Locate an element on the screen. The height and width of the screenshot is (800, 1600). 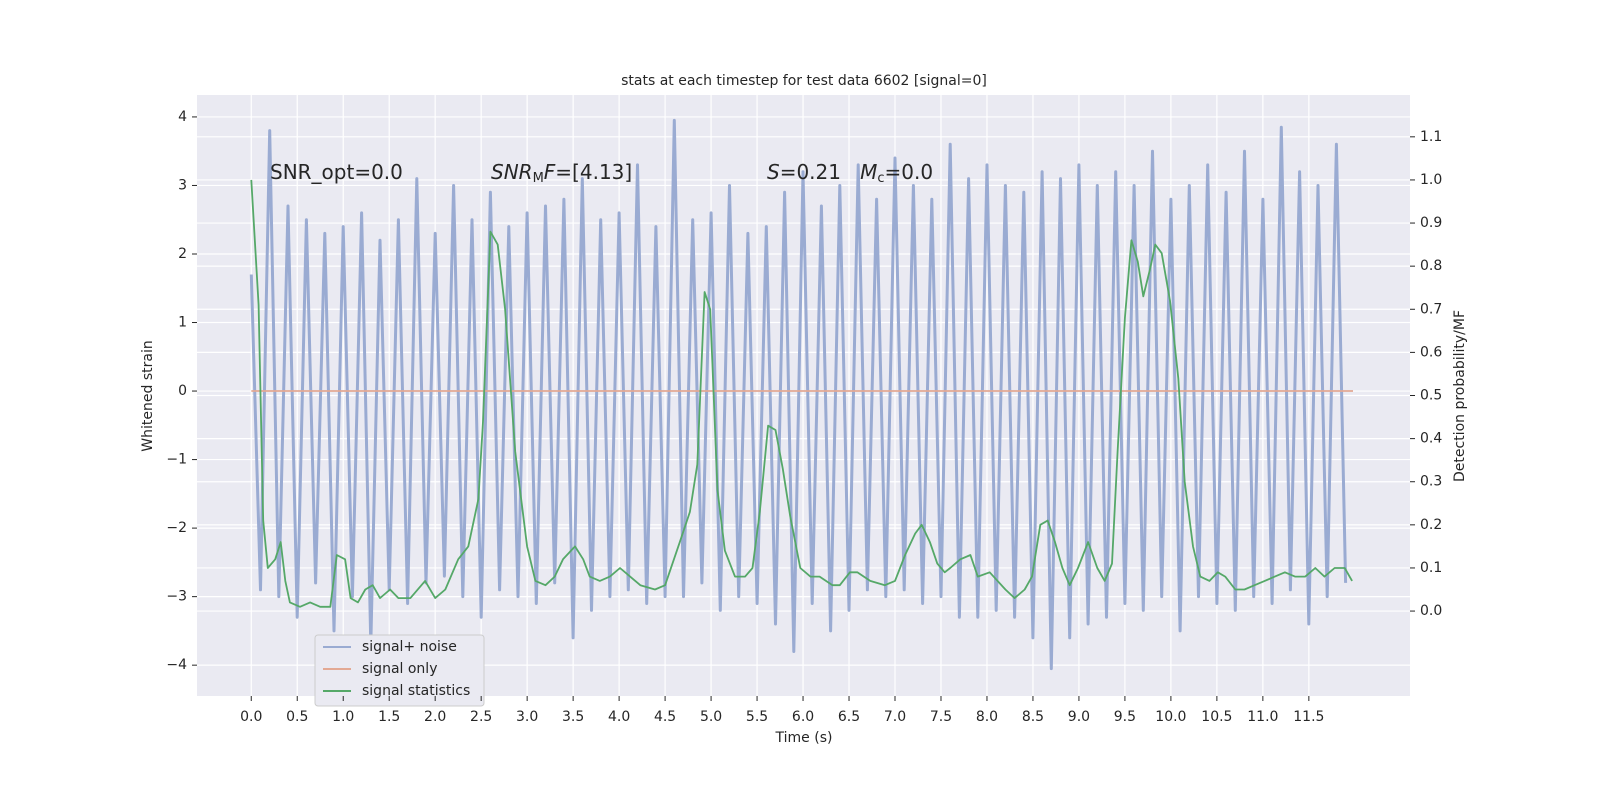
y-tick-label: 0 is located at coordinates (182, 391).